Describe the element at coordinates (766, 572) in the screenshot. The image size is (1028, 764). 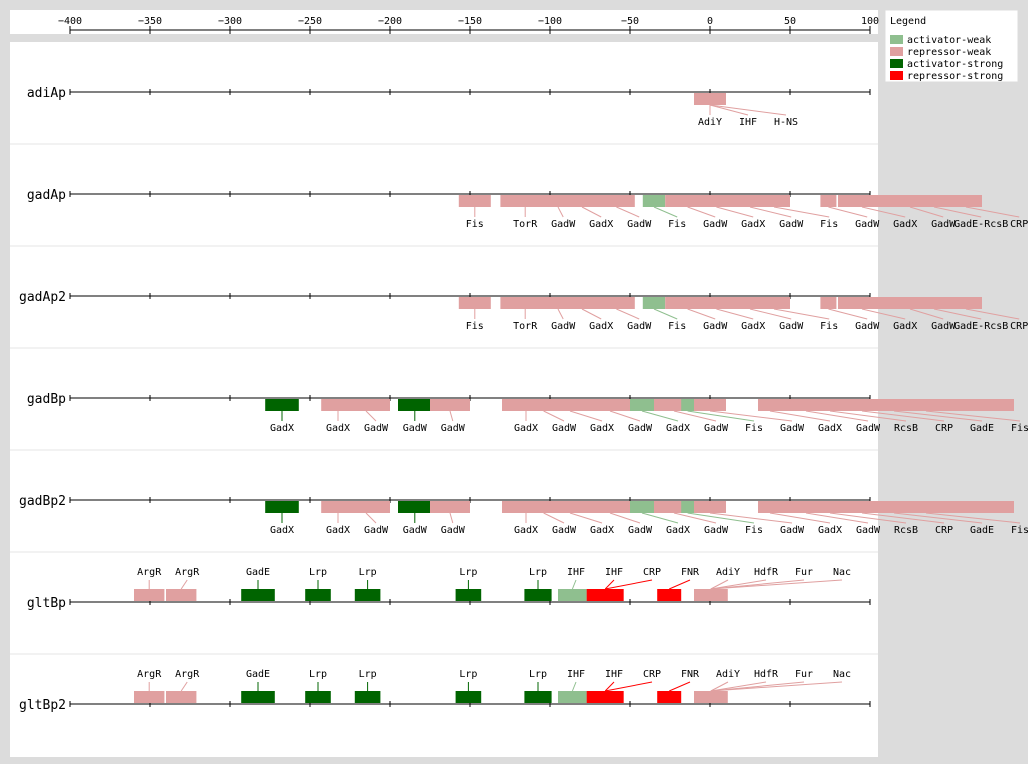
I see `site-label: HdfR` at that location.